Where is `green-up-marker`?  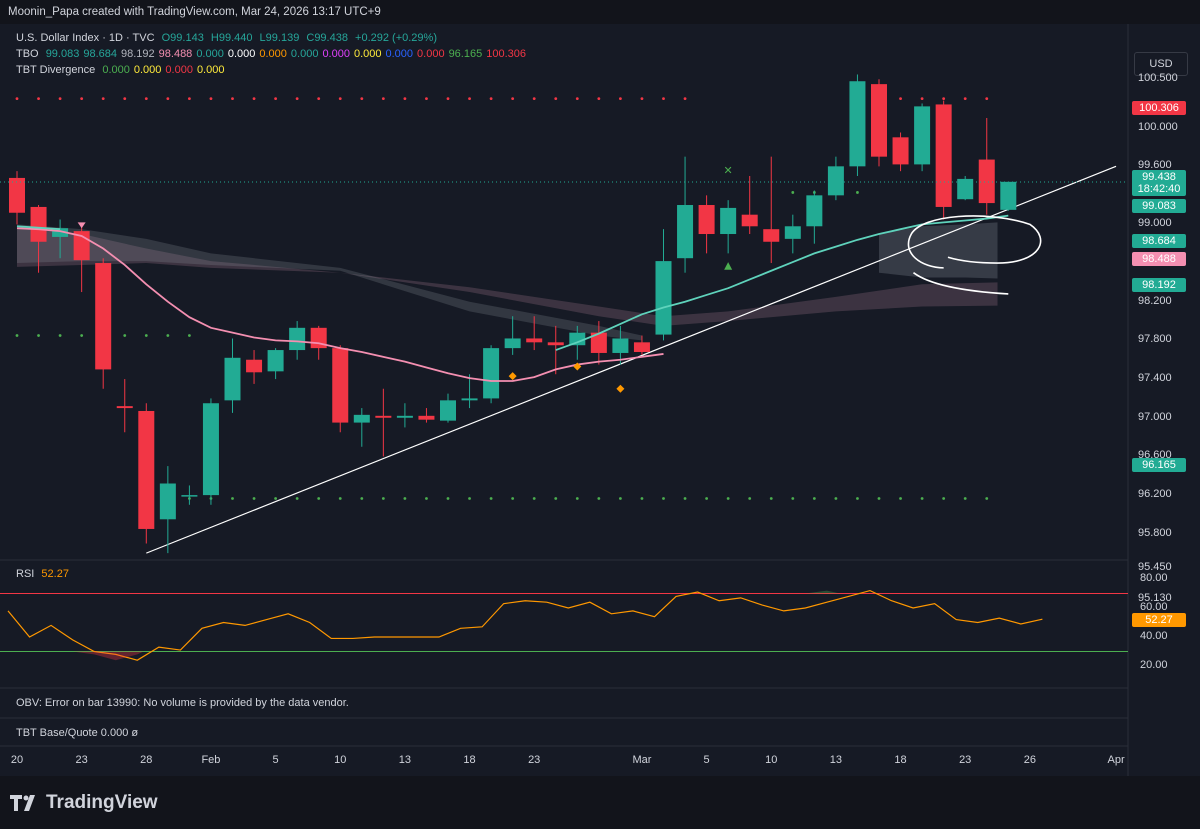
green-up-marker is located at coordinates (728, 266).